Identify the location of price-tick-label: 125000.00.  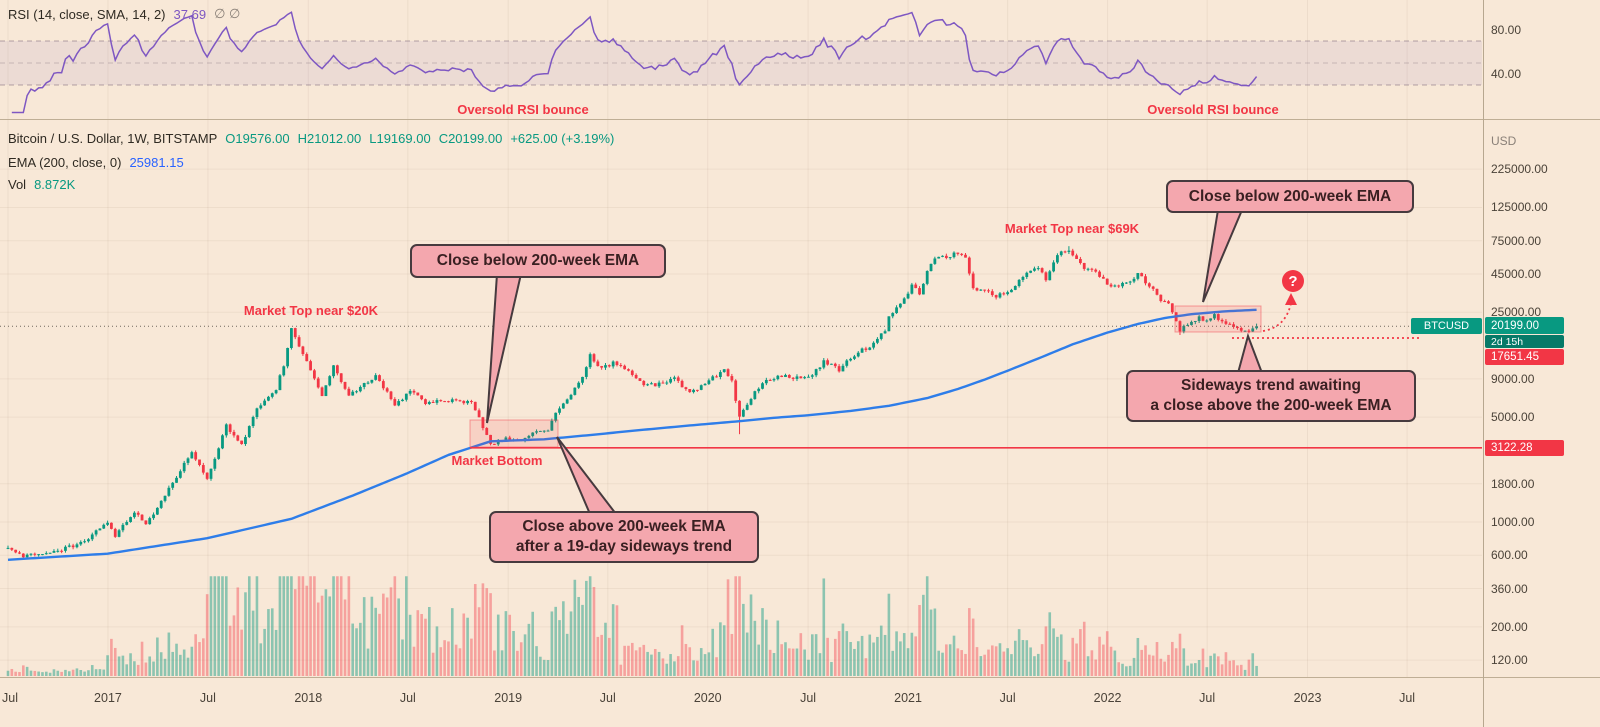
(1519, 207).